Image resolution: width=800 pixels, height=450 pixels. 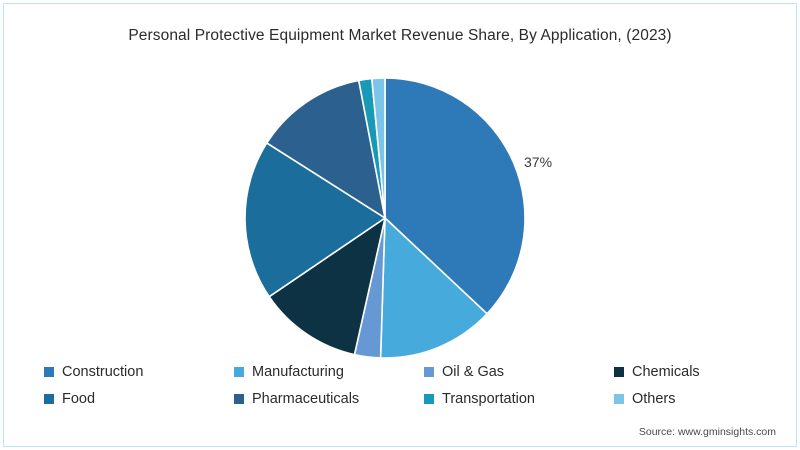 I want to click on legend-item-construction: Construction, so click(x=139, y=372).